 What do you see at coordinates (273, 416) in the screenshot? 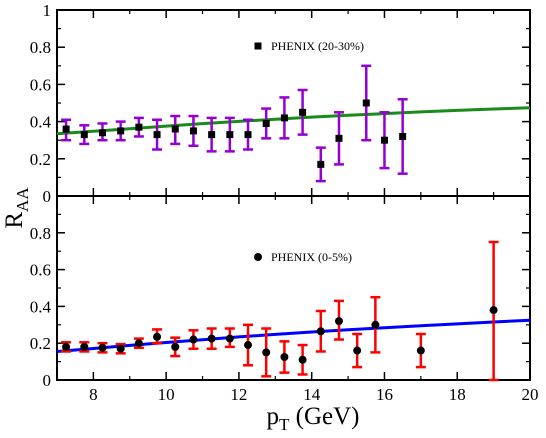
I see `x-axis-title-main: p` at bounding box center [273, 416].